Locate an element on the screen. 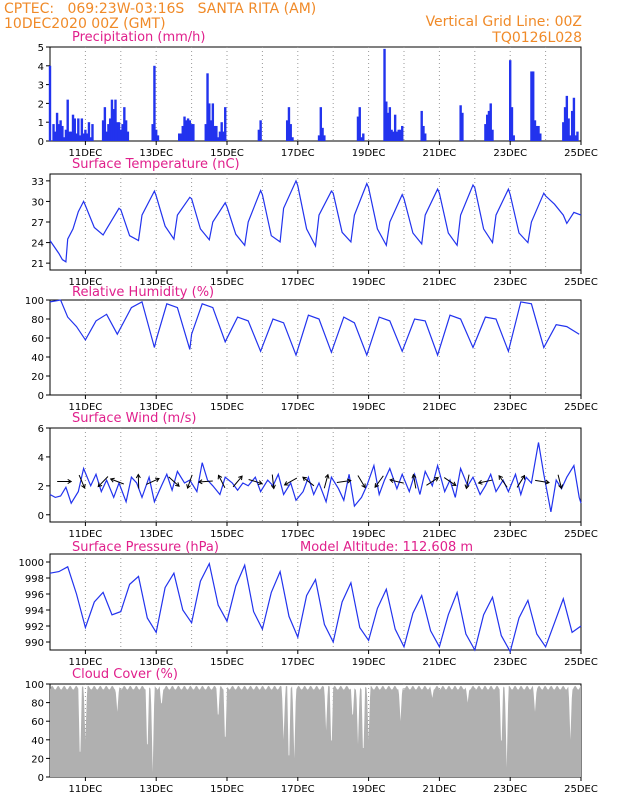 This screenshot has width=618, height=800. y-tick-label: 60 is located at coordinates (37, 722).